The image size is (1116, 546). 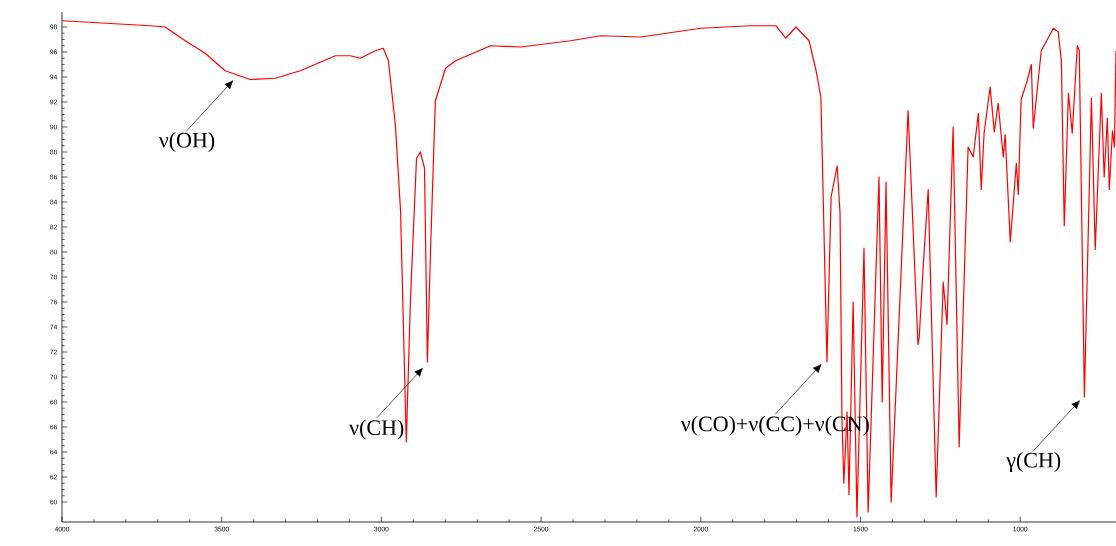 I want to click on annotation: γ(CH), so click(x=1033, y=462).